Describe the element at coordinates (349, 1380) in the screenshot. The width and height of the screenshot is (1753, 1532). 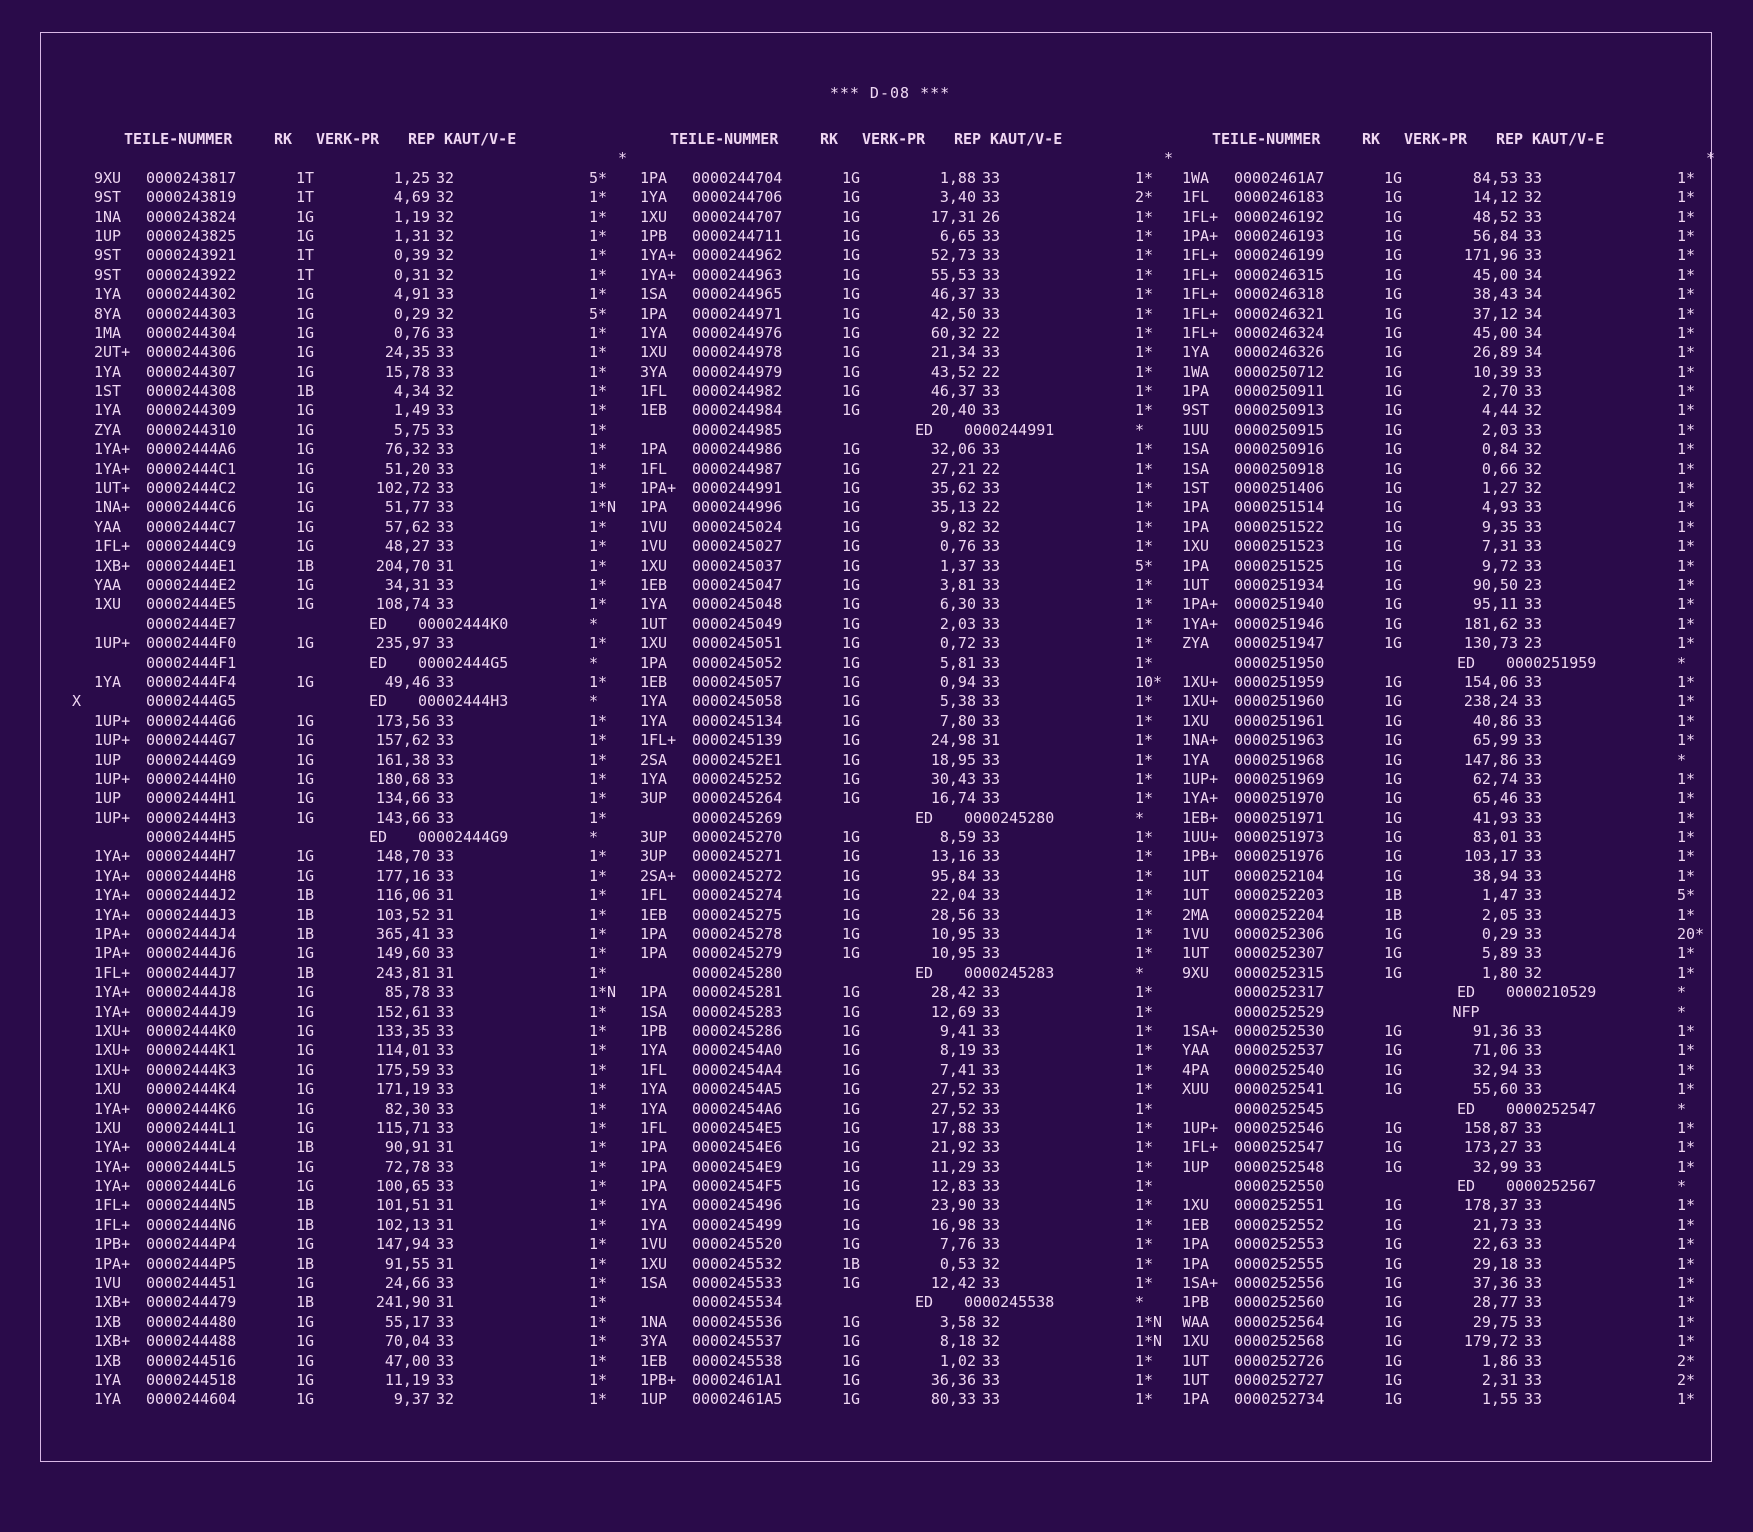
I see `table-row: 1YA 0000244518 1G 11,19 33 1*` at that location.